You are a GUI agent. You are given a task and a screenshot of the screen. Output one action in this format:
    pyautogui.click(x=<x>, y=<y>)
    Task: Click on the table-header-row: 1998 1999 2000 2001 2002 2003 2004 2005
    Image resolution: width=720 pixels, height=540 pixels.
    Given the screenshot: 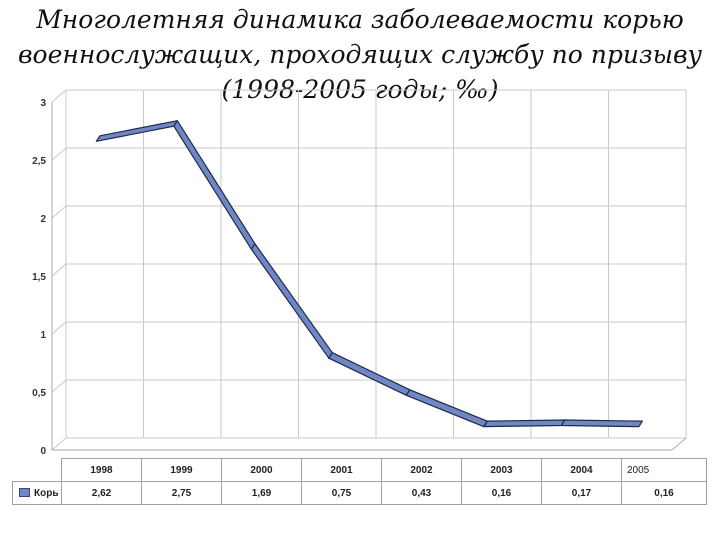 What is the action you would take?
    pyautogui.click(x=360, y=470)
    